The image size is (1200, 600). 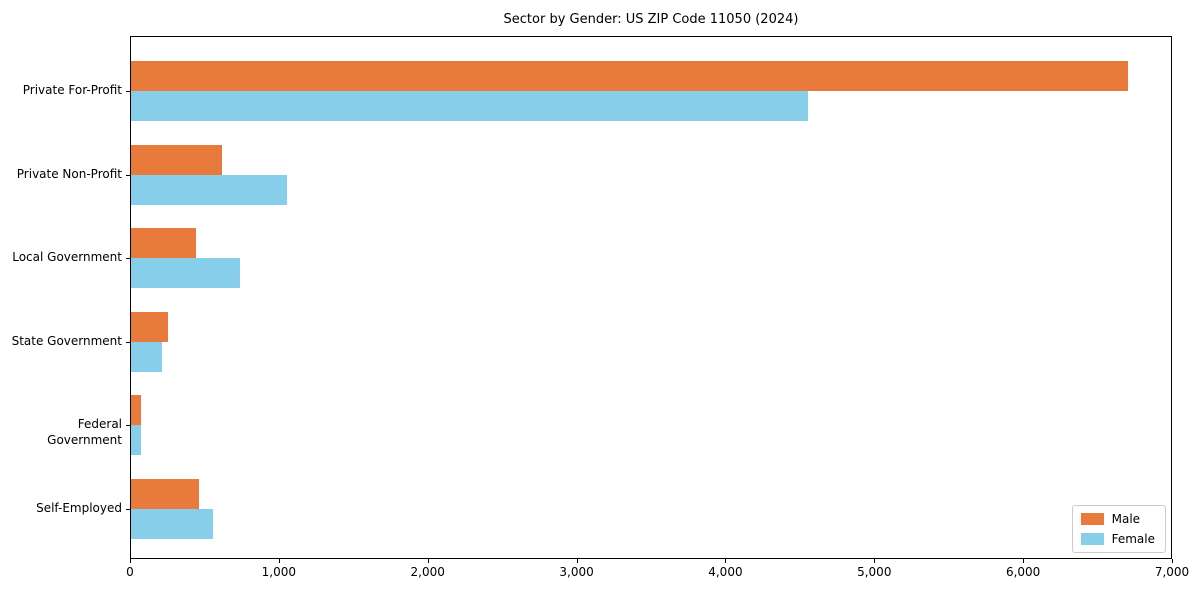 What do you see at coordinates (1126, 519) in the screenshot?
I see `legend-label-male: Male` at bounding box center [1126, 519].